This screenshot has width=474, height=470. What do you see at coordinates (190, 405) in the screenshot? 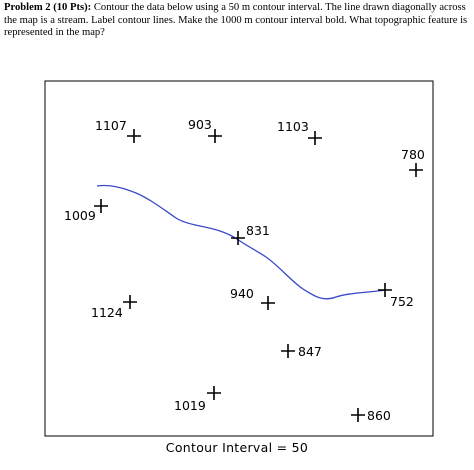
I see `elevation-label: 1019` at bounding box center [190, 405].